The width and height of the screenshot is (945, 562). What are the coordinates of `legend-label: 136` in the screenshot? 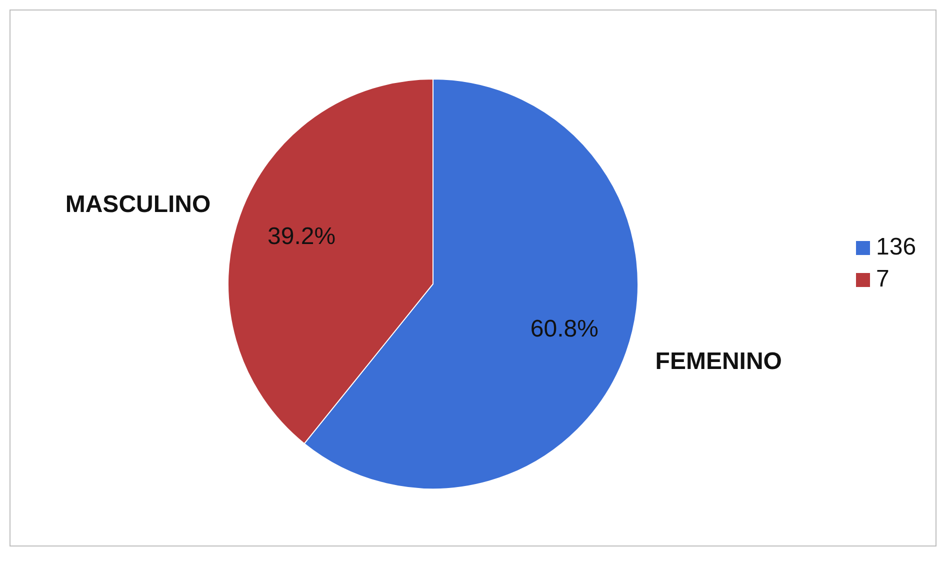 It's located at (896, 246).